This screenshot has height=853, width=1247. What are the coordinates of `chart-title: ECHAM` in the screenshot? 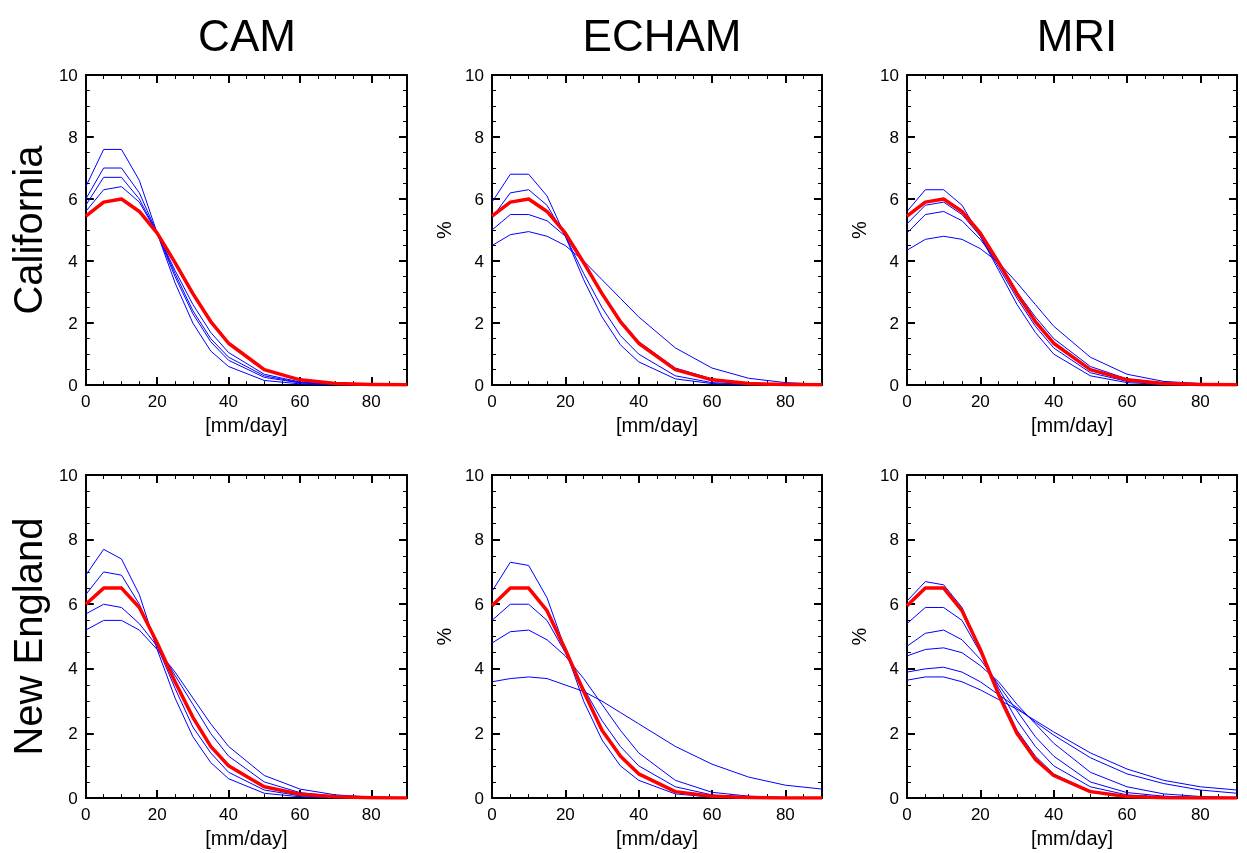 It's located at (662, 35).